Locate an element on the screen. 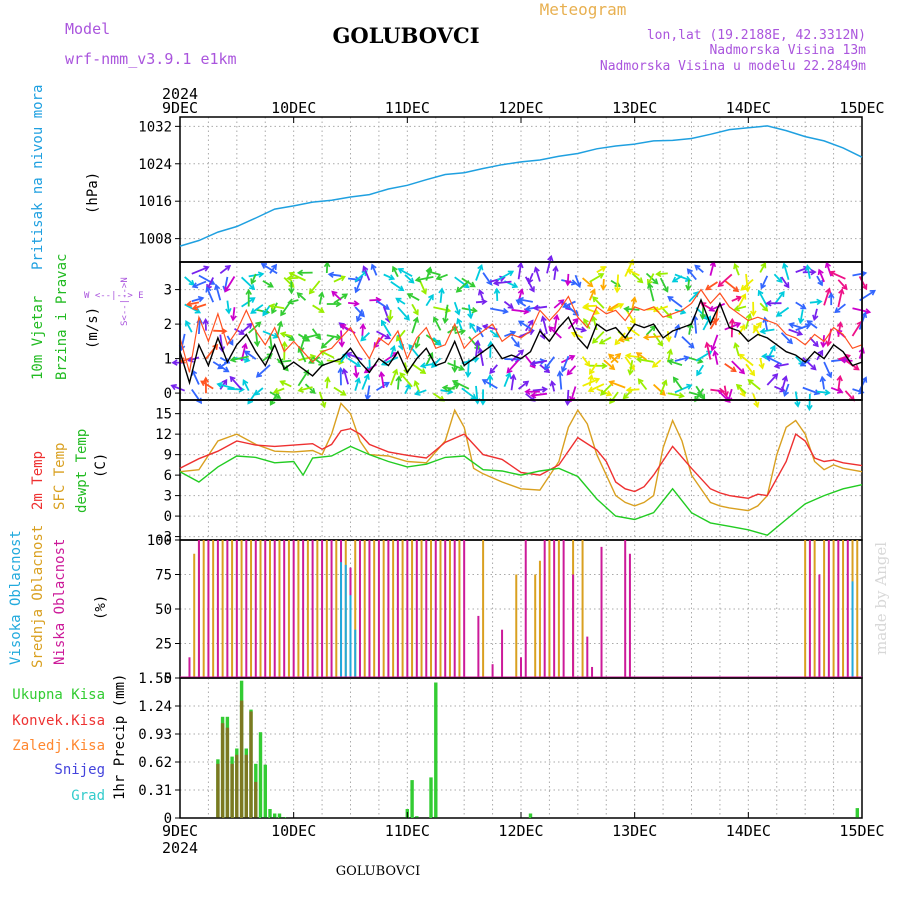 This screenshot has width=900, height=900. x-tick-label-bottom: 9DEC is located at coordinates (180, 831).